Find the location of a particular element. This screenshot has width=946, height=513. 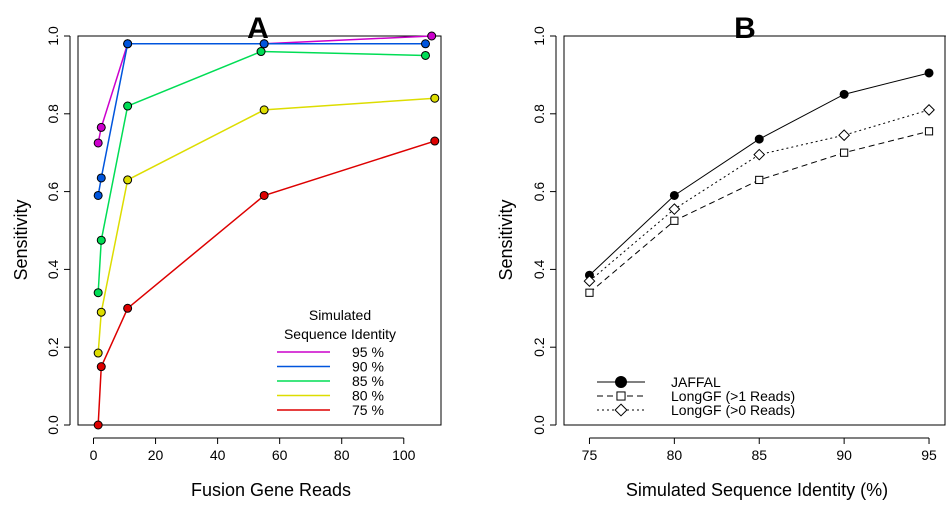

x-tick-label: 40 is located at coordinates (218, 455).